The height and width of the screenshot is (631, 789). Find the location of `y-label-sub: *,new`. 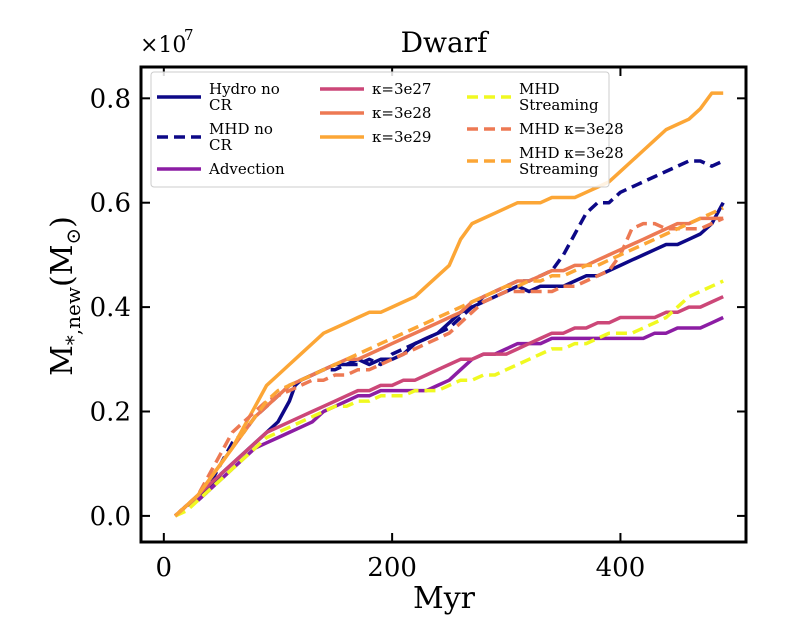

y-label-sub: *,new is located at coordinates (73, 316).